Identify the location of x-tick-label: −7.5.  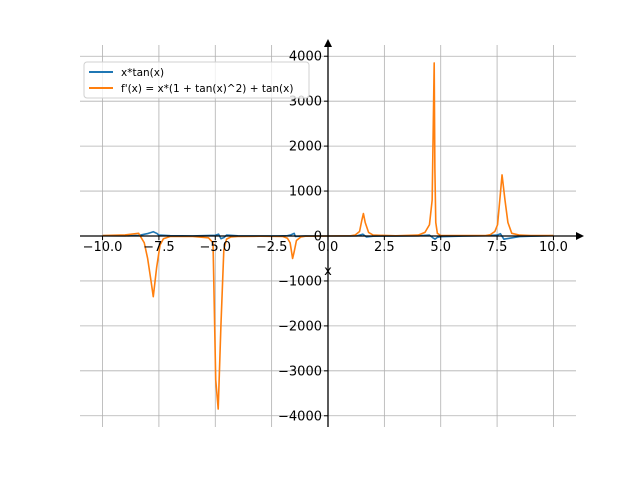
(159, 247).